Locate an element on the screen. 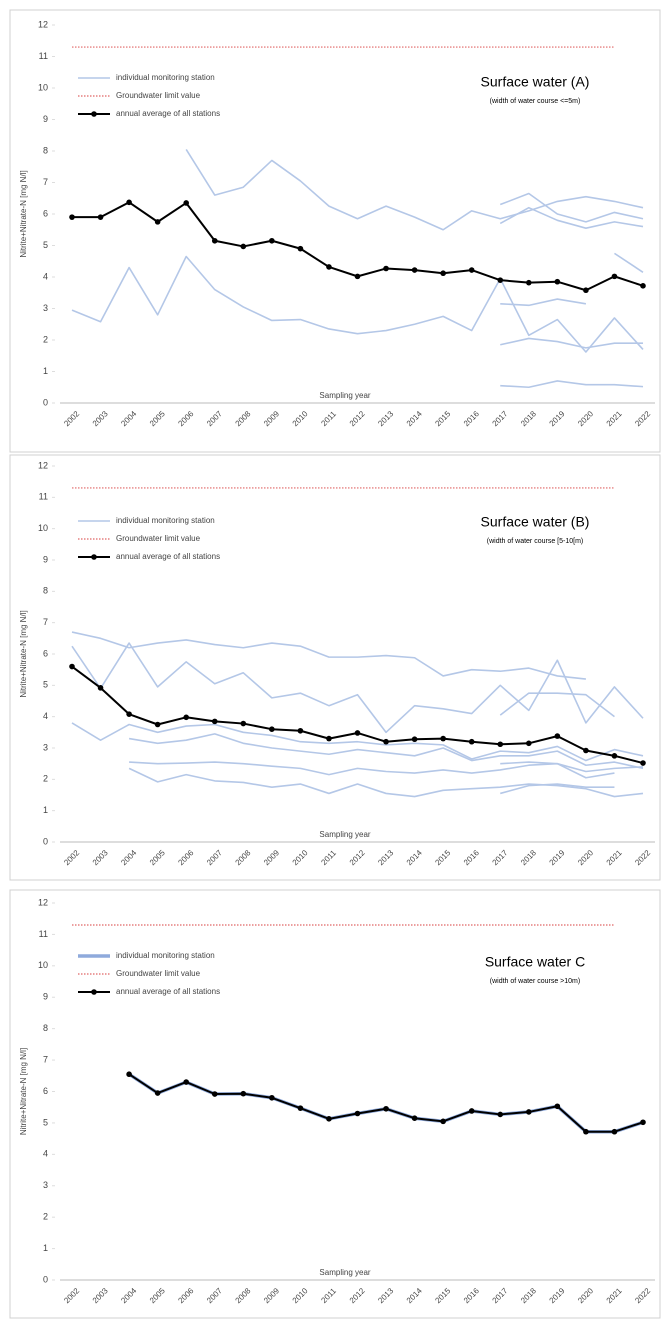 The height and width of the screenshot is (1324, 667). chart-subtitle: (width of water course >10m) is located at coordinates (535, 981).